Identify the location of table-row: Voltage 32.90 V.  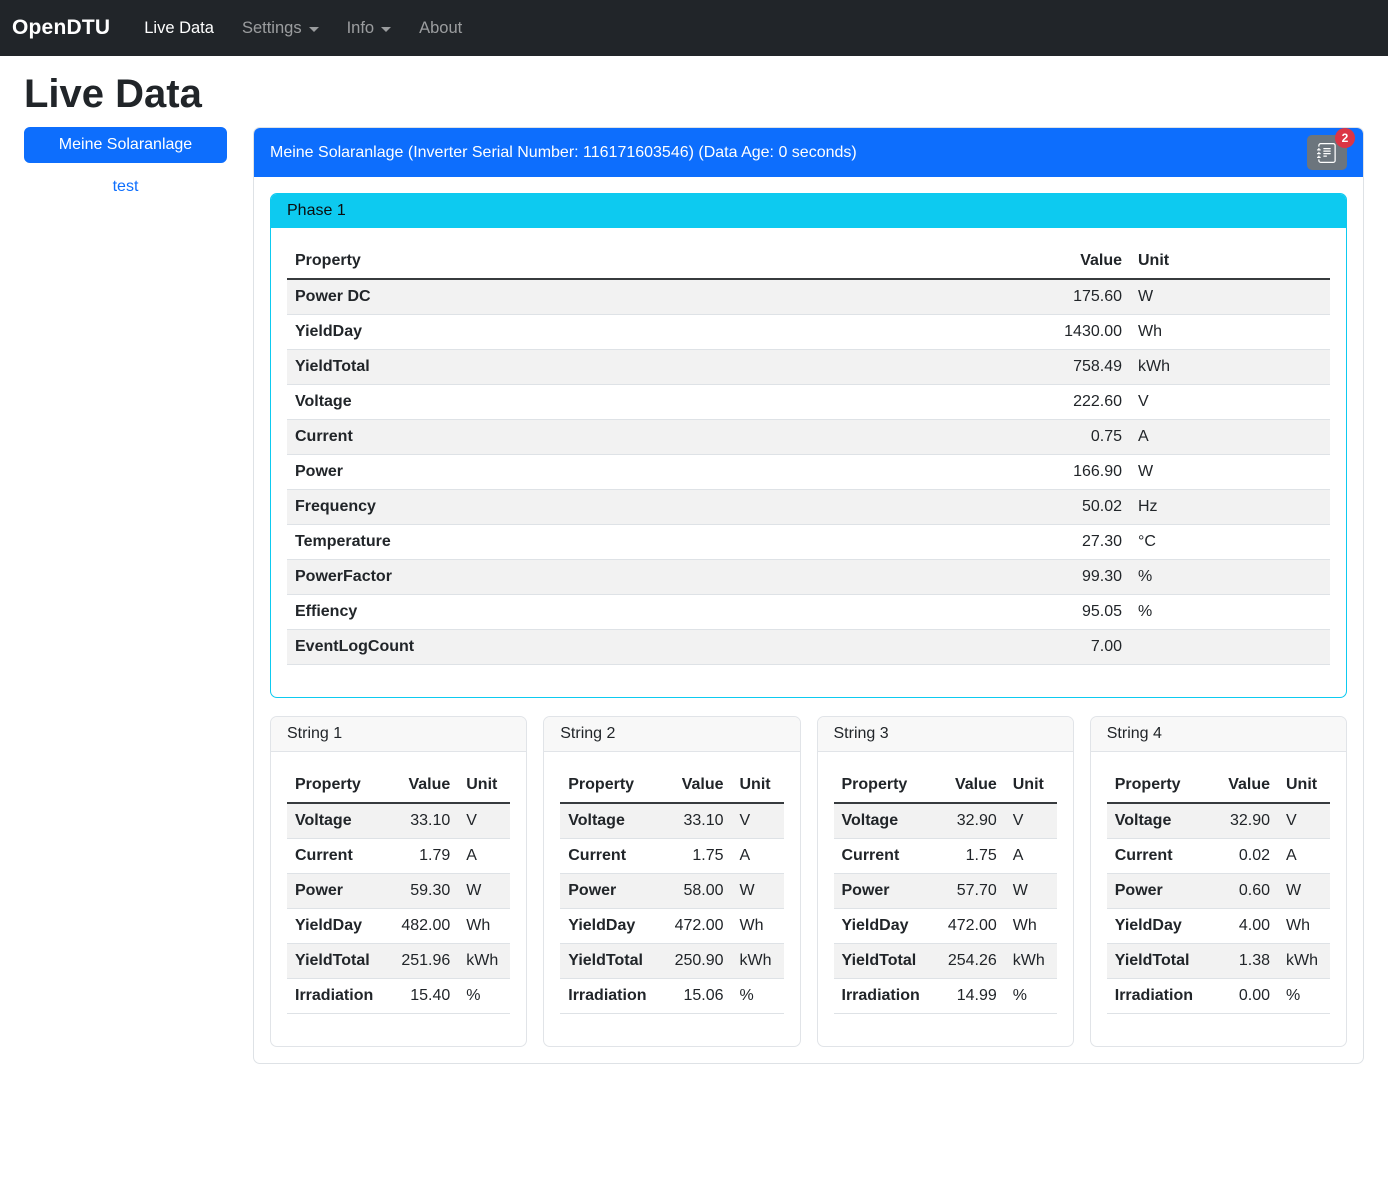
(1218, 821).